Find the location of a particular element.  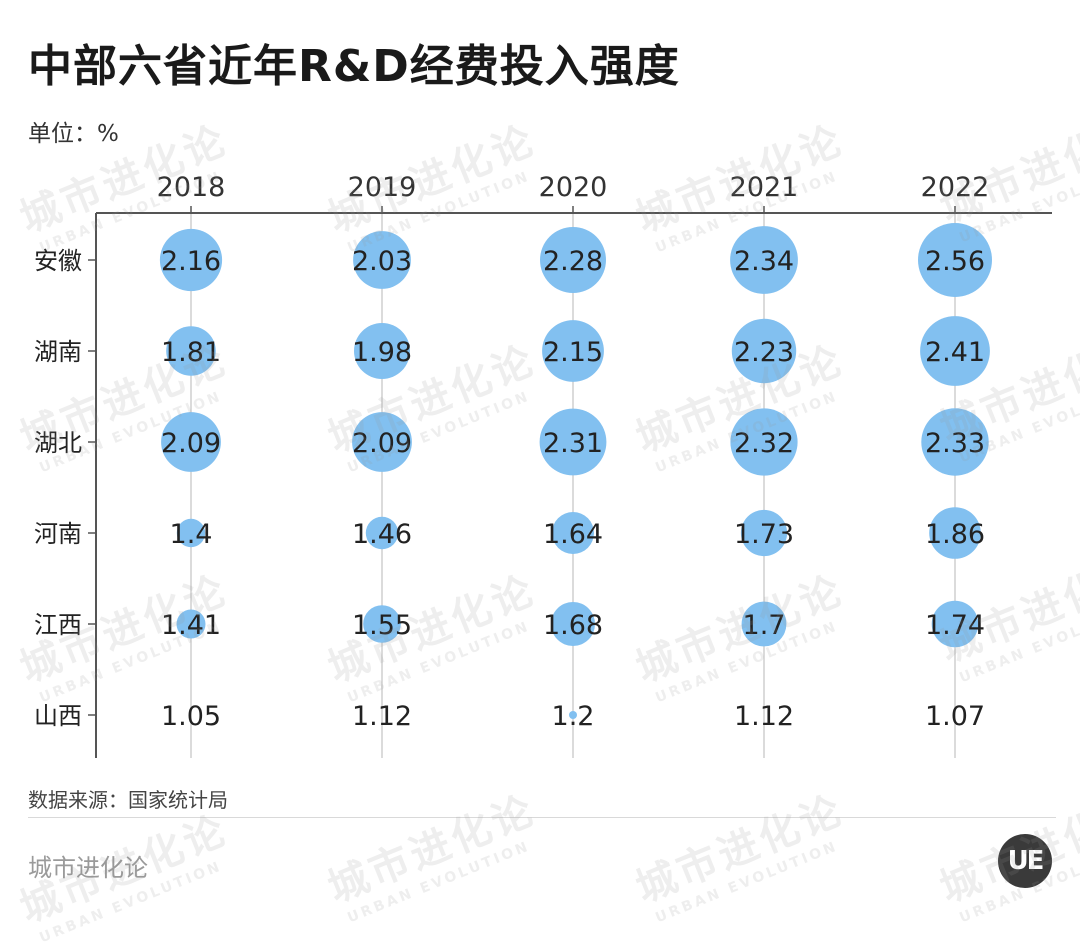

bubble-江西-2018 is located at coordinates (191, 624).